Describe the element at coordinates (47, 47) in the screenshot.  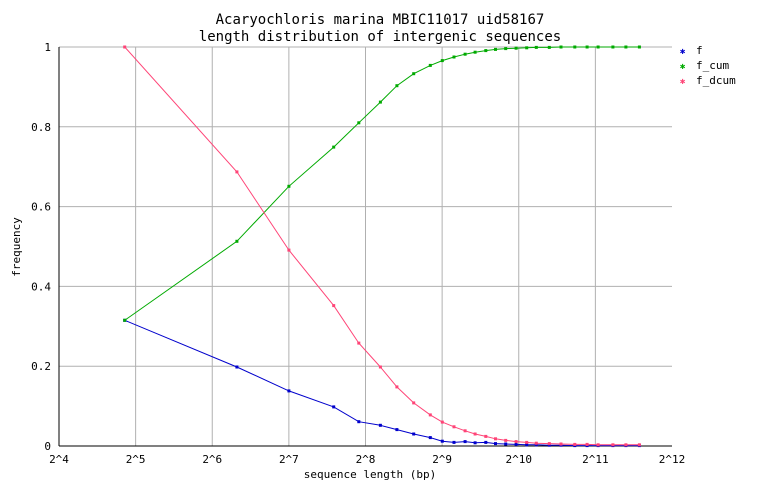
I see `y-tick-label: 1` at that location.